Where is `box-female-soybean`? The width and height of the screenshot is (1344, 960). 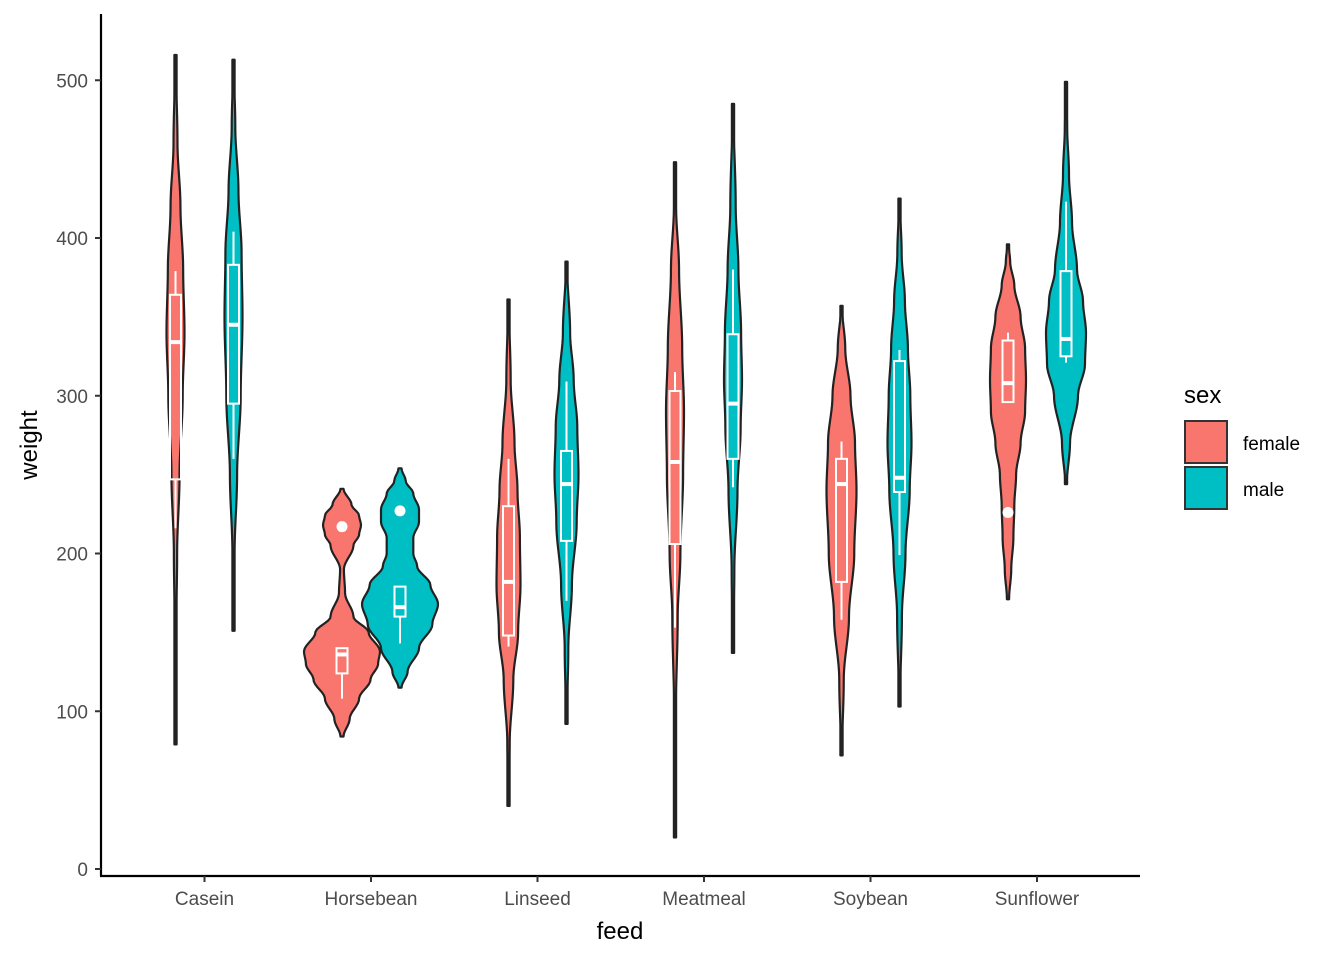 box-female-soybean is located at coordinates (841, 520).